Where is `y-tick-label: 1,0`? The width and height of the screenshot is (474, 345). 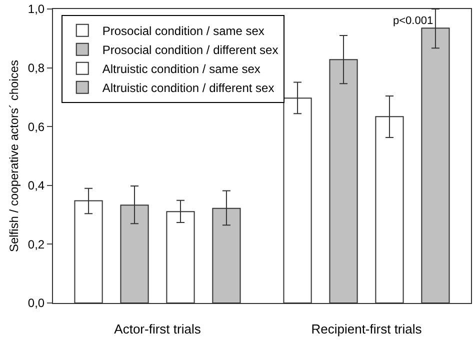
y-tick-label: 1,0 is located at coordinates (36, 9).